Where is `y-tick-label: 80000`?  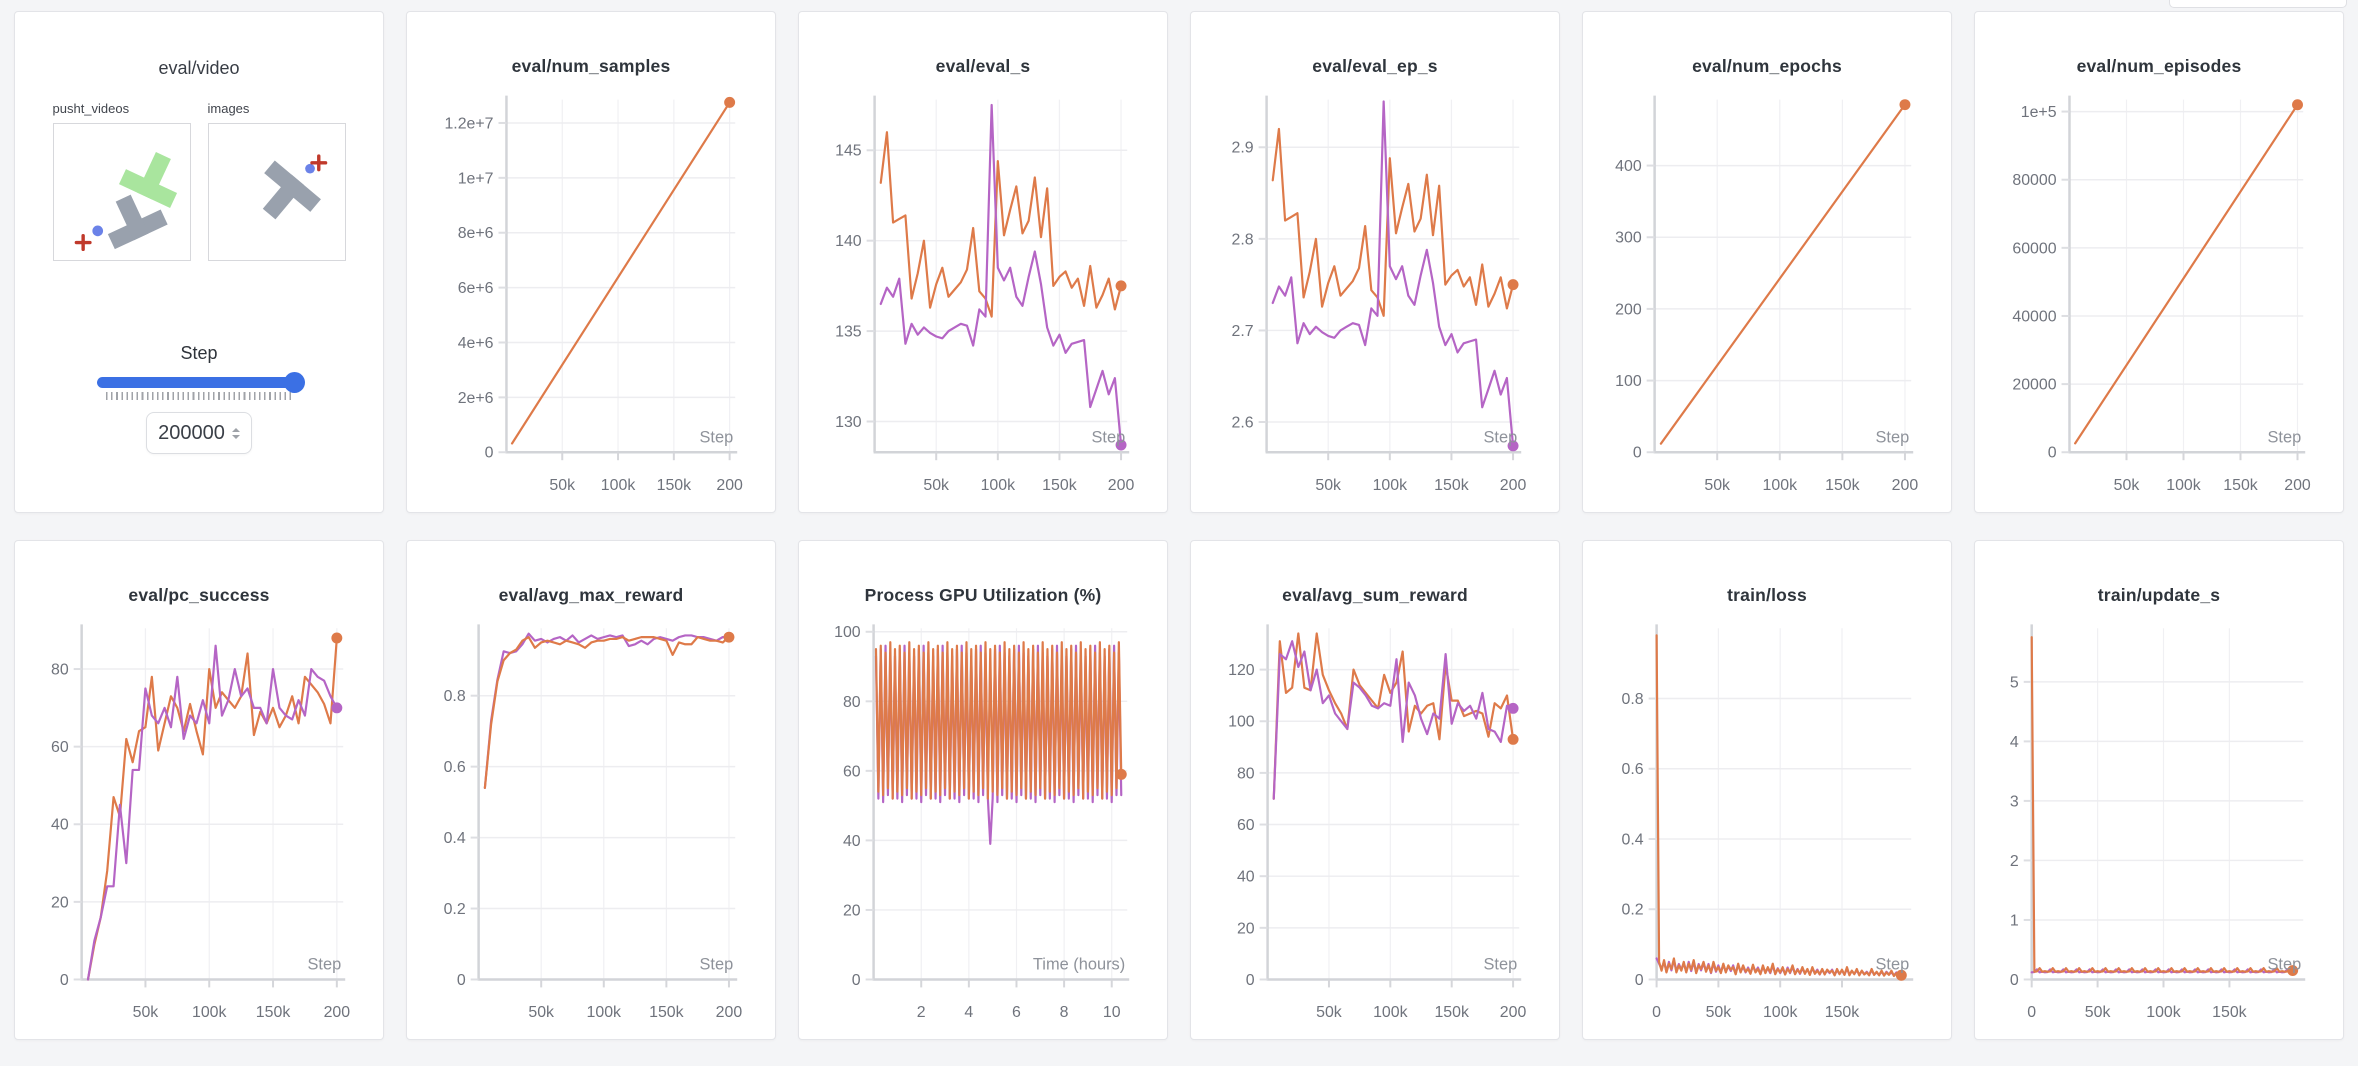
y-tick-label: 80000 is located at coordinates (2034, 180).